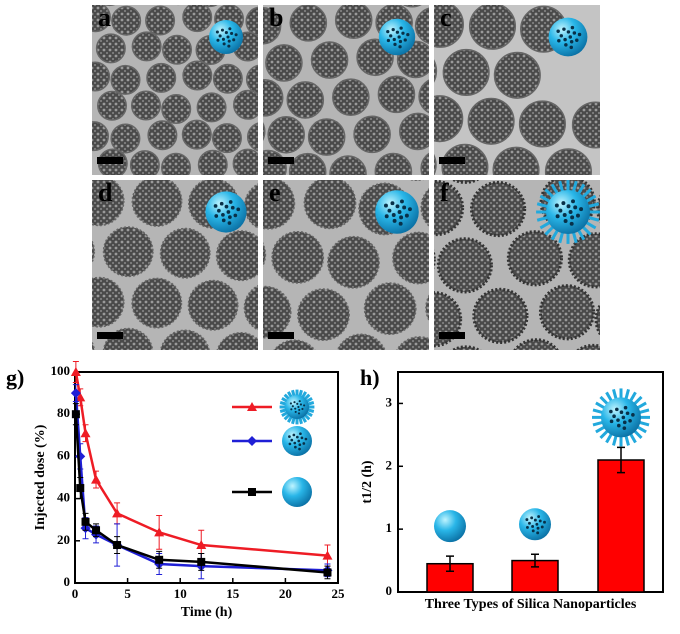  I want to click on panel-letter: f, so click(444, 192).